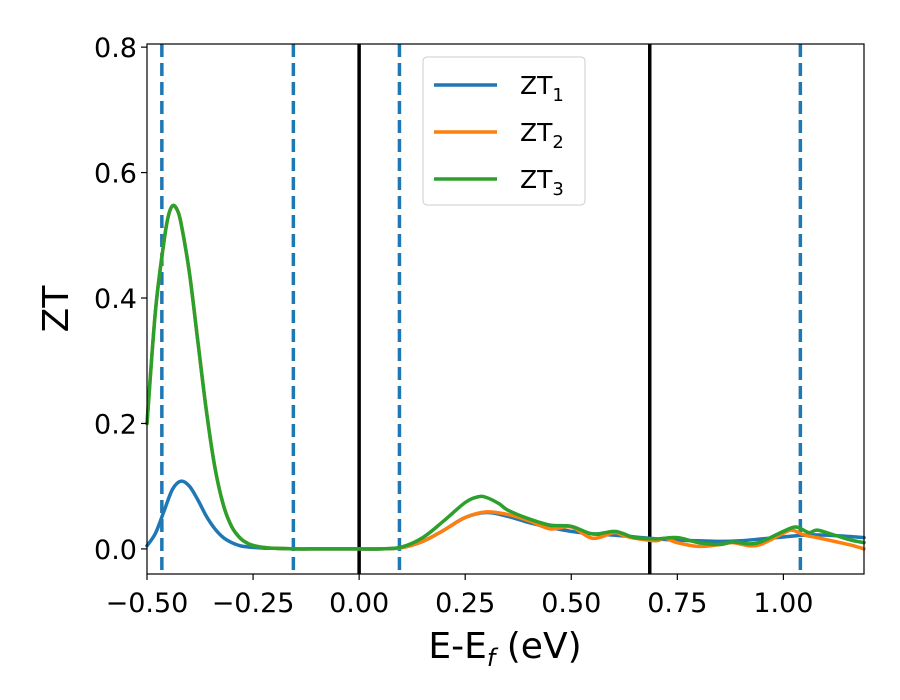 Image resolution: width=900 pixels, height=700 pixels. What do you see at coordinates (115, 174) in the screenshot?
I see `y-tick-label: 0.6` at bounding box center [115, 174].